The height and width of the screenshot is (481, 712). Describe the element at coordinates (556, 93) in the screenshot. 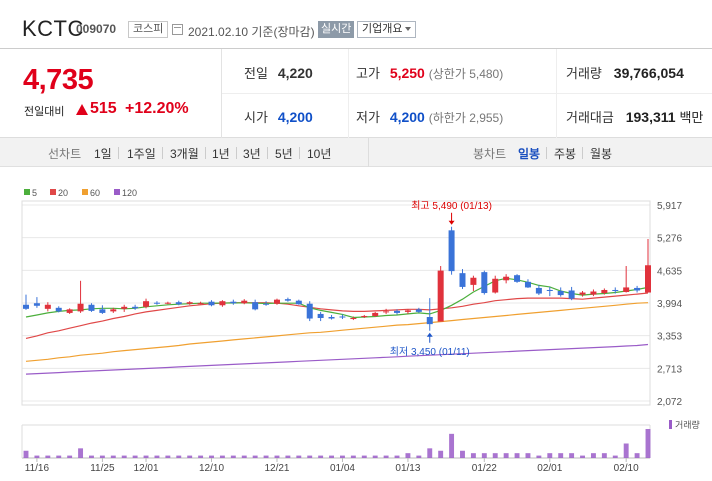

I see `column-divider` at that location.